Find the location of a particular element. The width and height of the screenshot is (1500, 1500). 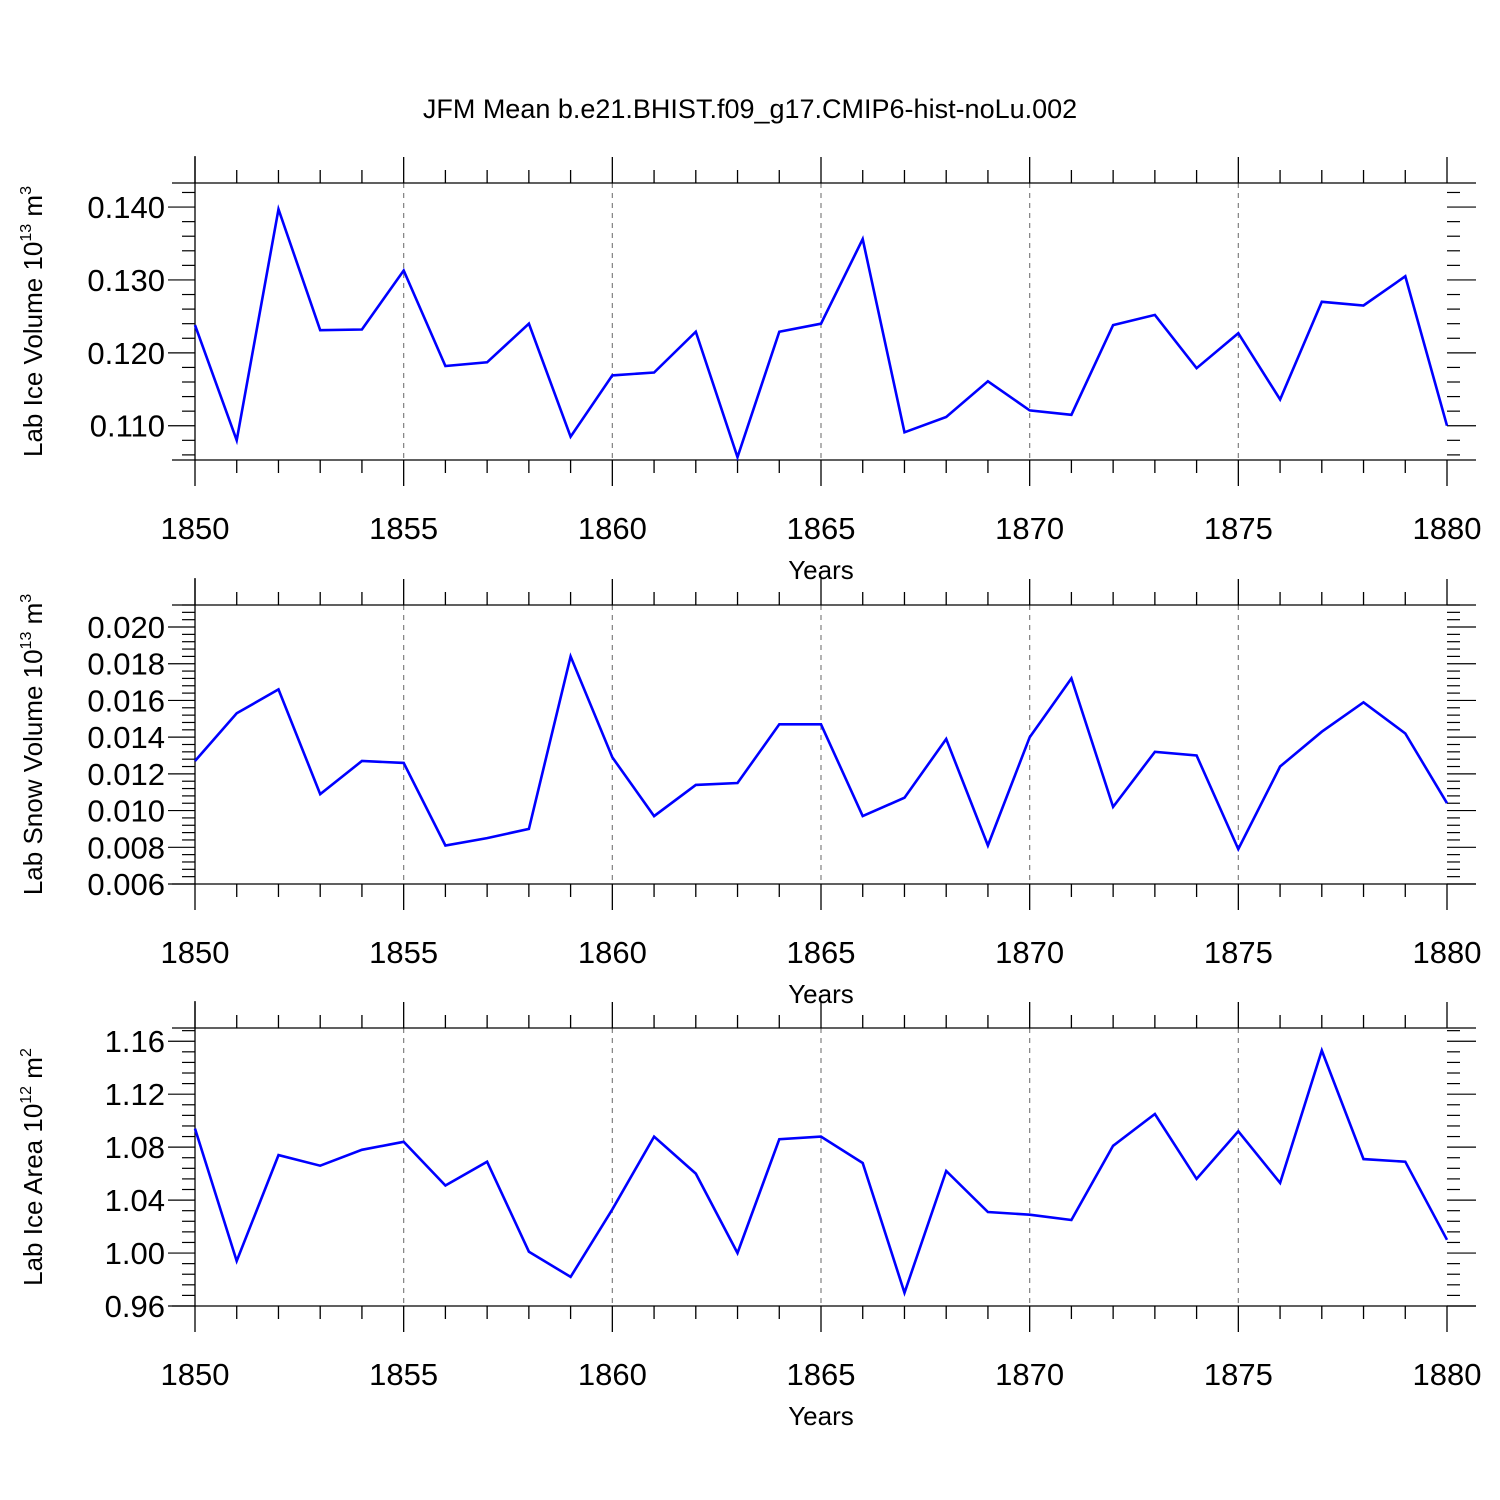

y-tick-label: 0.006 is located at coordinates (126, 884).